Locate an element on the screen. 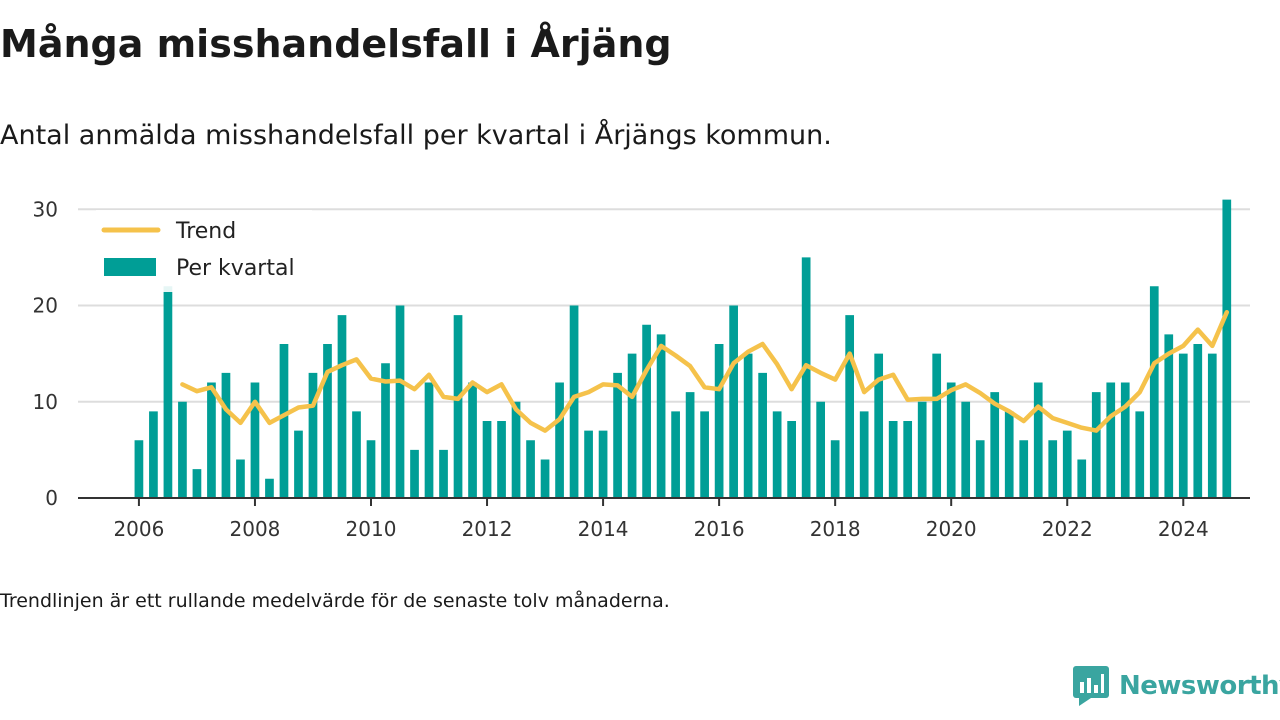  chart-title: Många misshandelsfall i Årjäng is located at coordinates (336, 44).